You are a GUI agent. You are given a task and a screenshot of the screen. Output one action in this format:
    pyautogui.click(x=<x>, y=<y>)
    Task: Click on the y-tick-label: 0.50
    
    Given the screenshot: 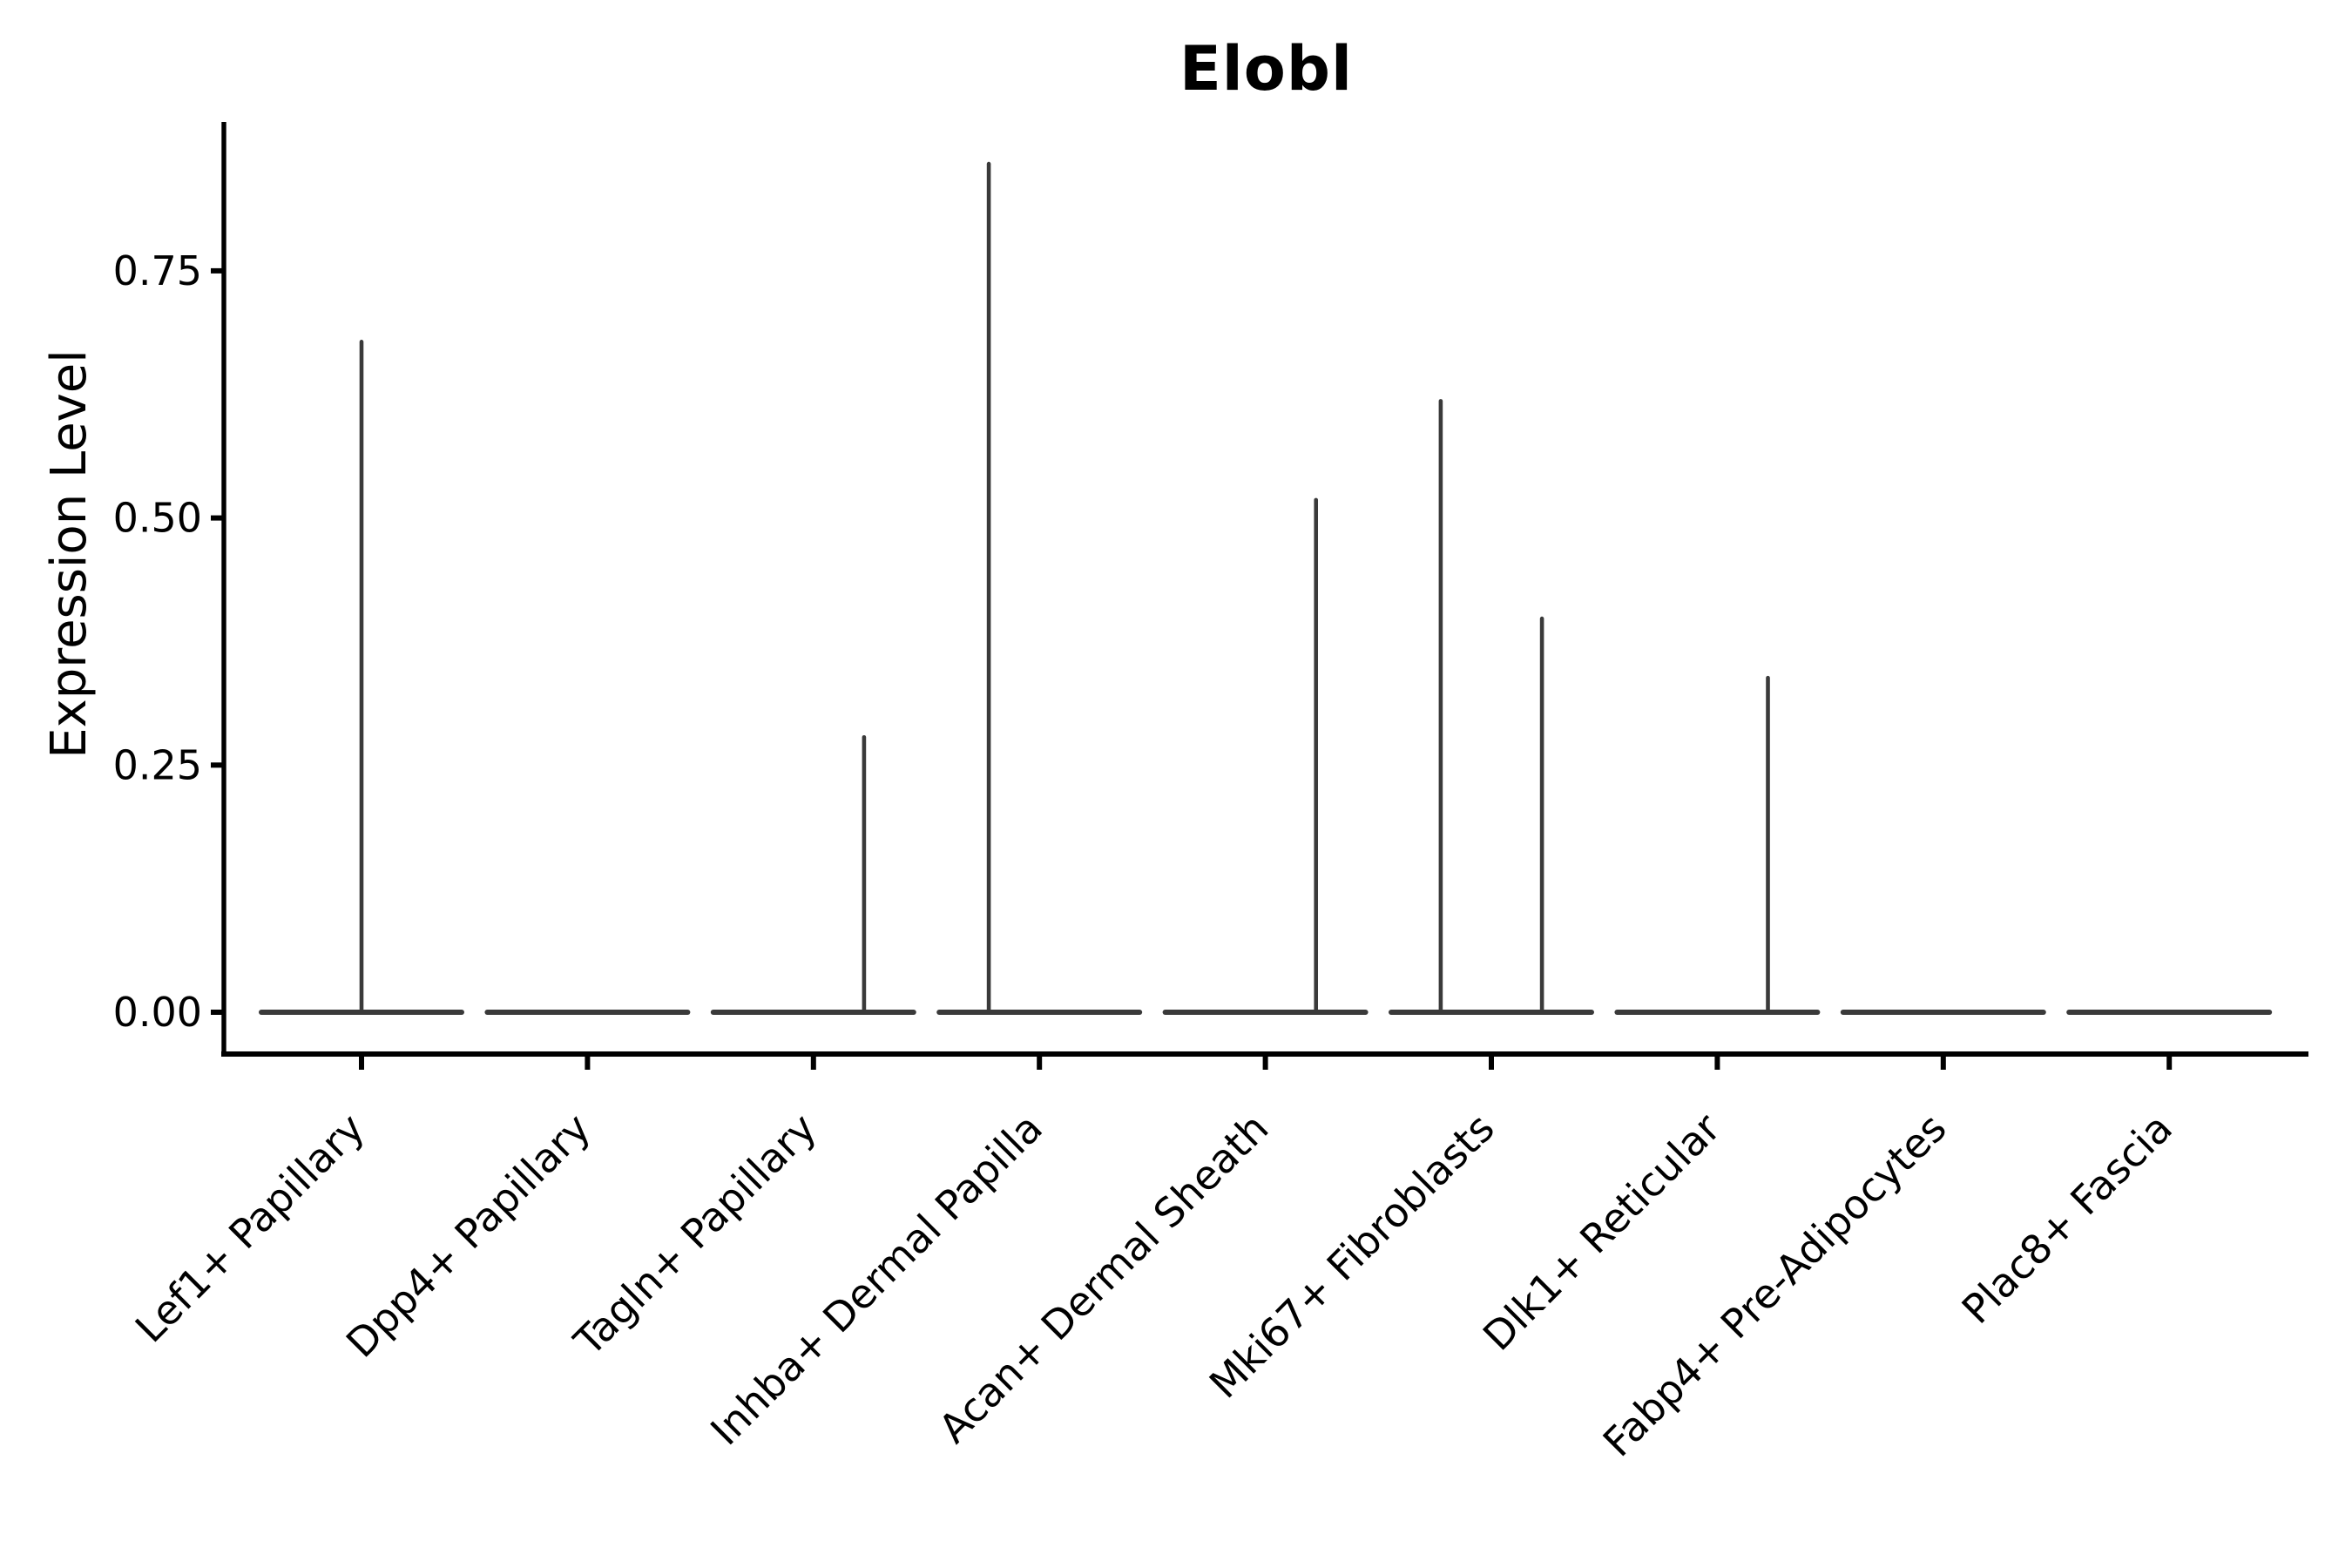 What is the action you would take?
    pyautogui.click(x=157, y=518)
    